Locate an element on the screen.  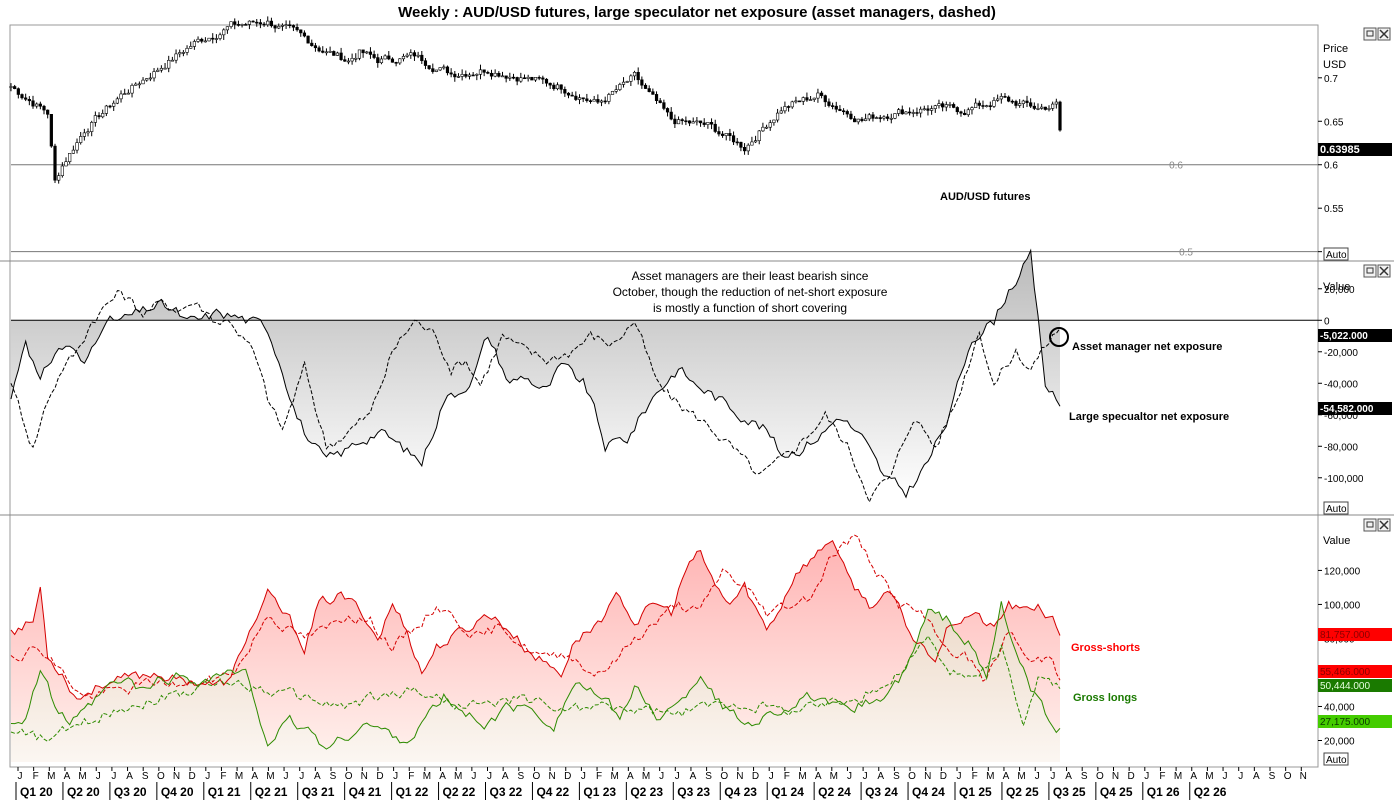
quarter-label: Q1 21 is located at coordinates (224, 792).